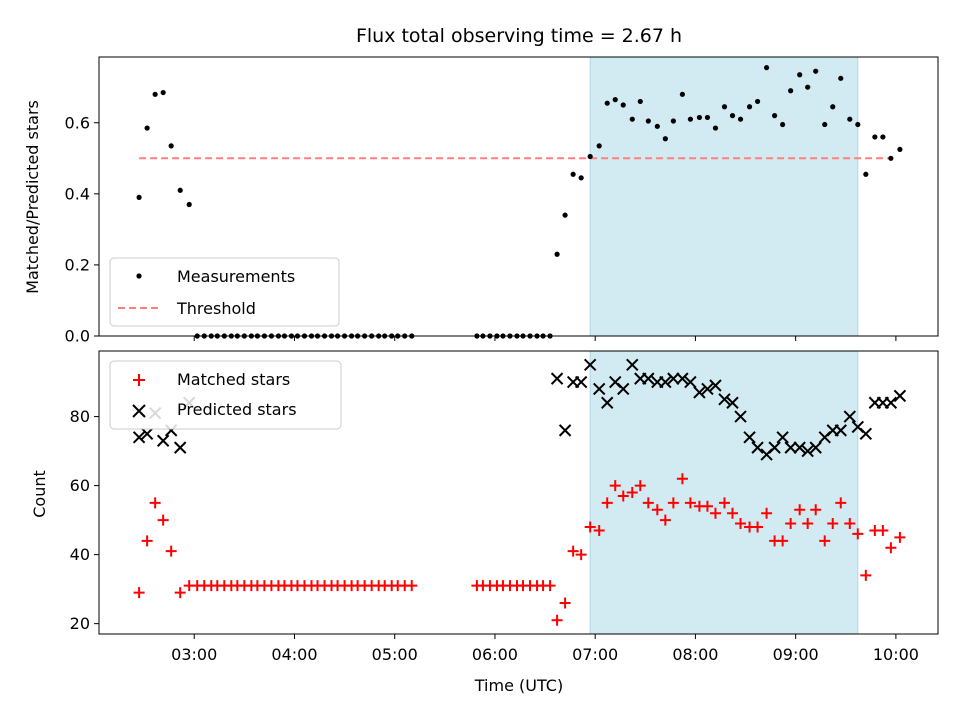 This screenshot has width=960, height=720. What do you see at coordinates (294, 654) in the screenshot?
I see `xtick-label: 04:00` at bounding box center [294, 654].